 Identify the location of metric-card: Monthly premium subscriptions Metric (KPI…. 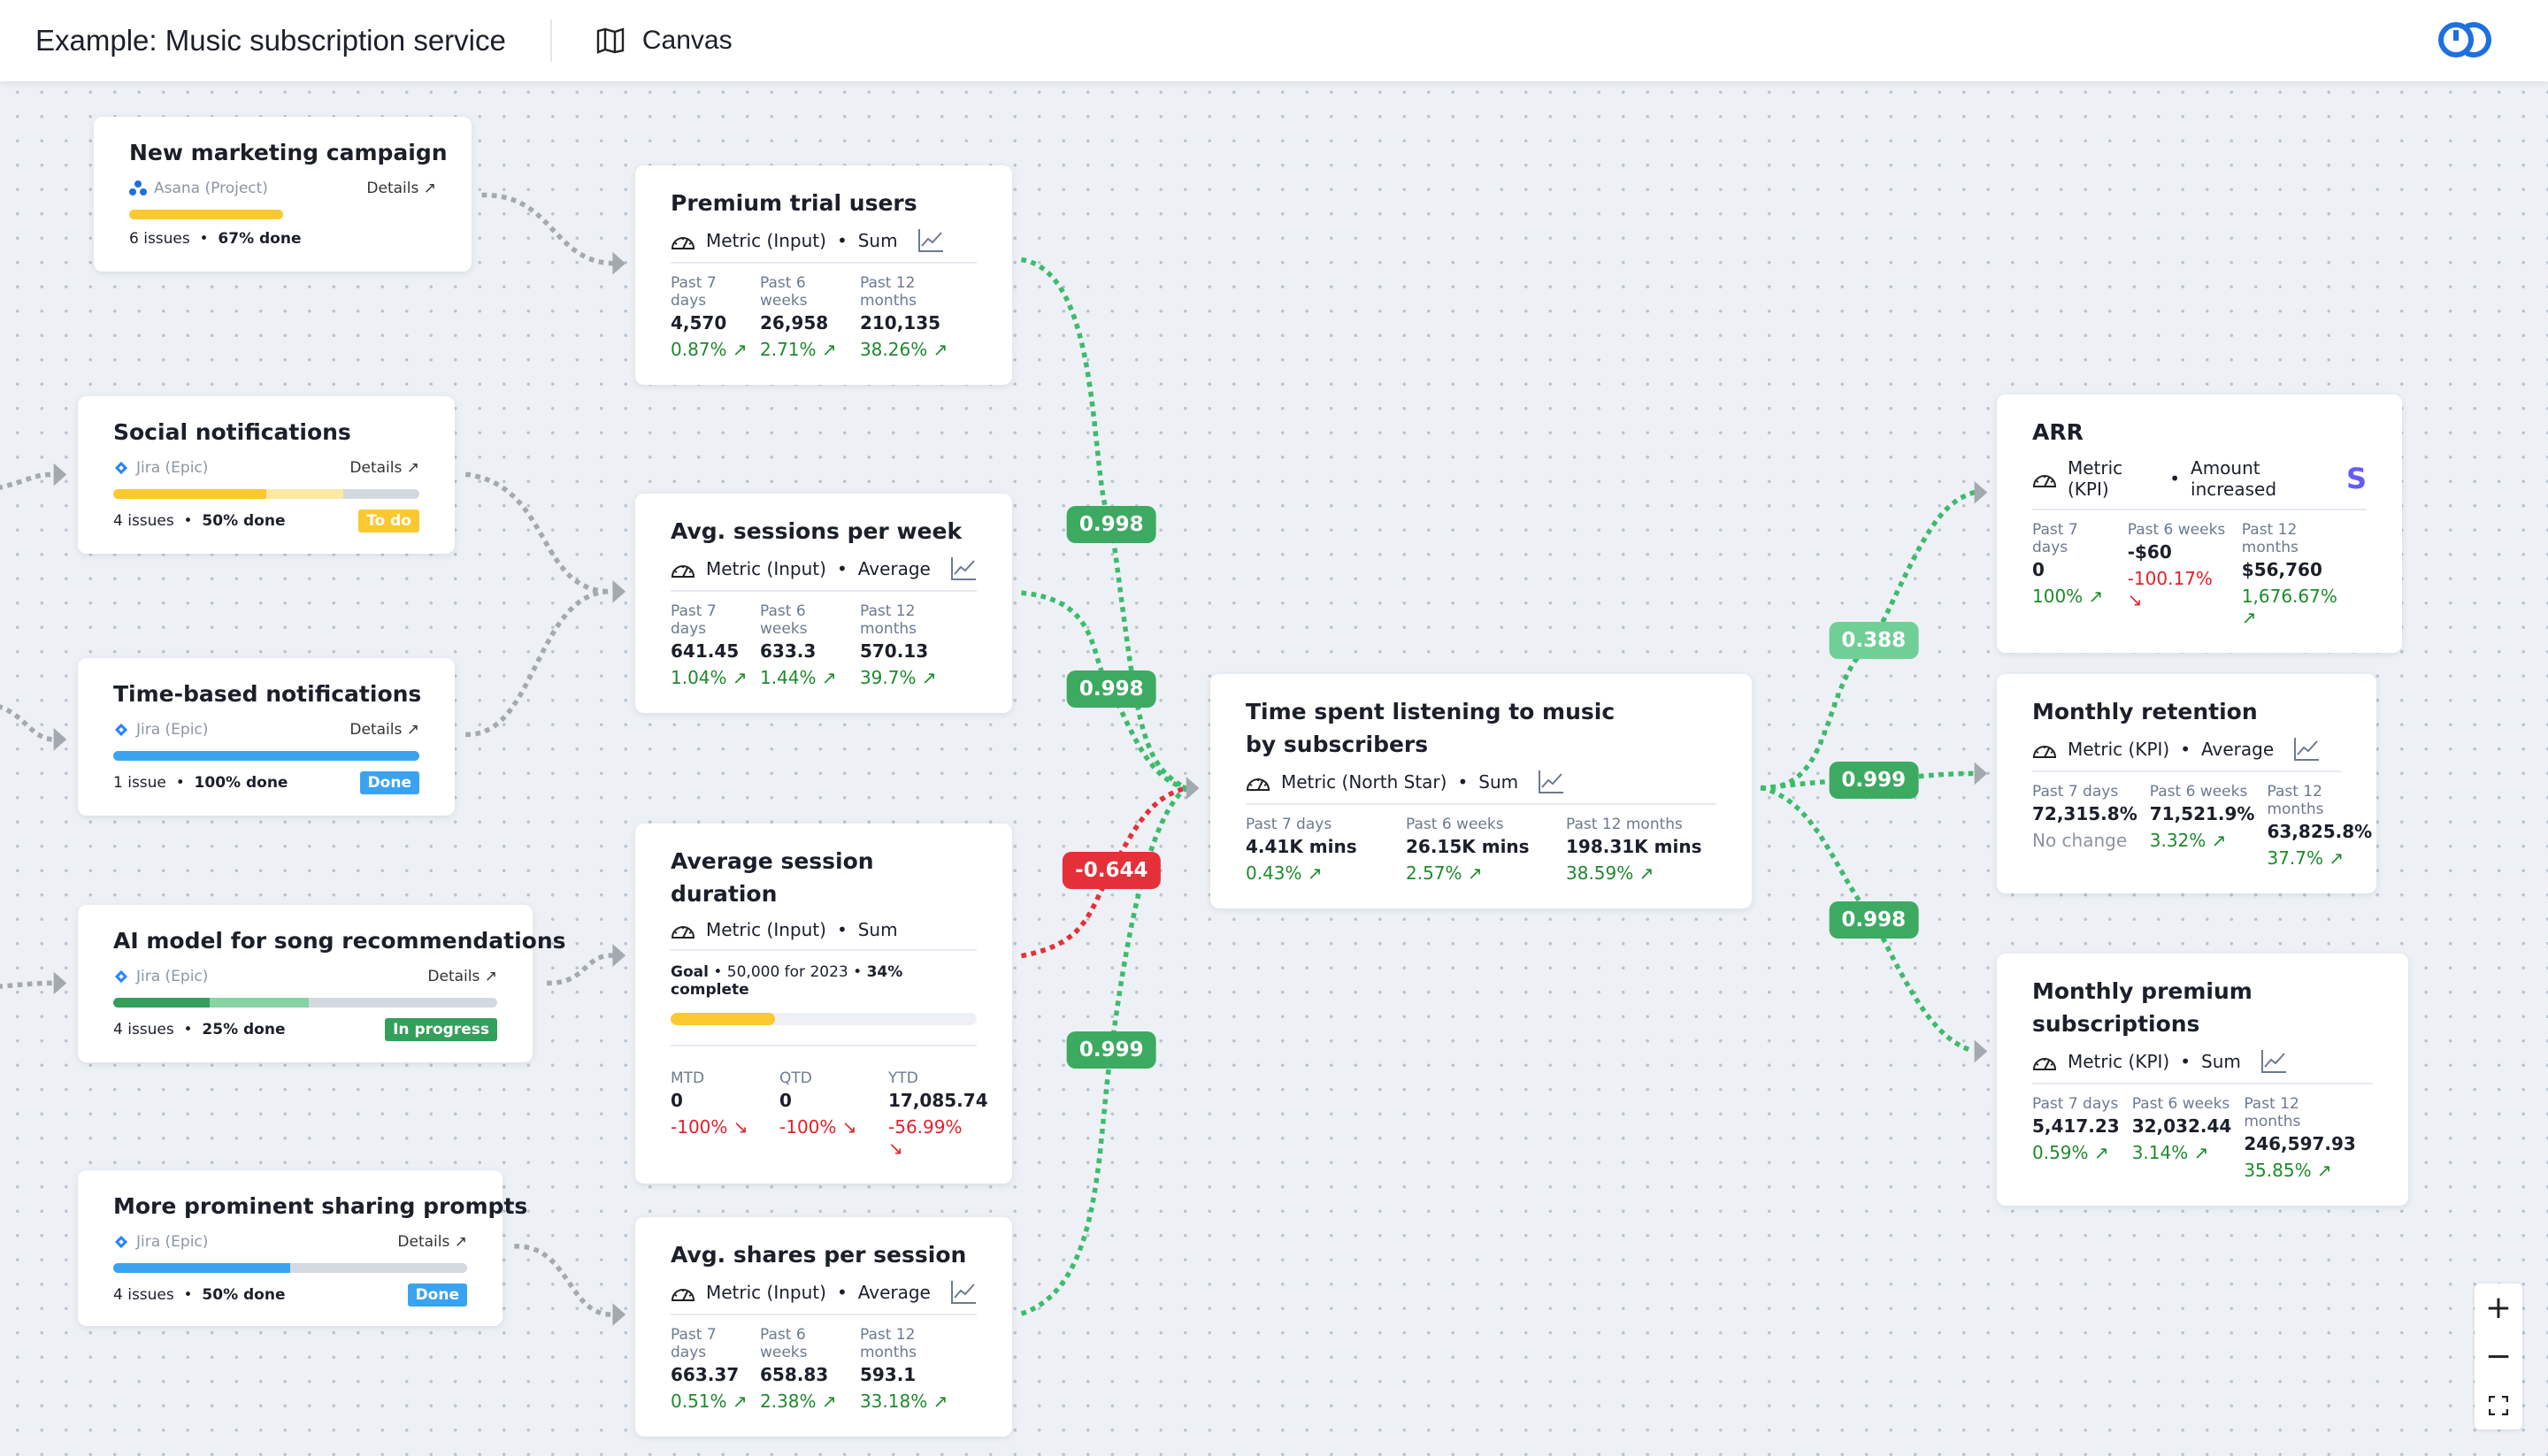
(2202, 1080).